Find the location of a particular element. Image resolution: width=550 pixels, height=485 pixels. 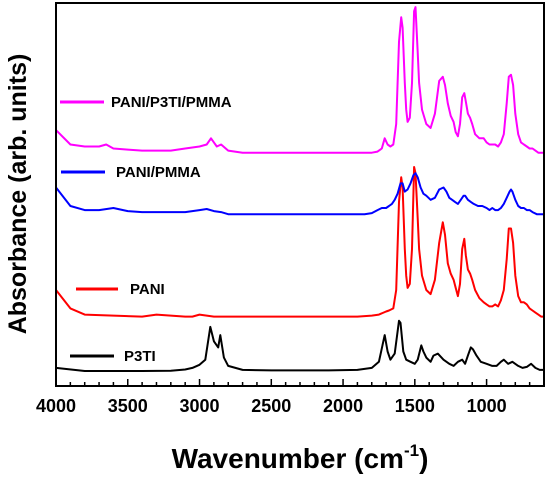

x-axis-title: Wavenumber (cm-1) is located at coordinates (300, 457).